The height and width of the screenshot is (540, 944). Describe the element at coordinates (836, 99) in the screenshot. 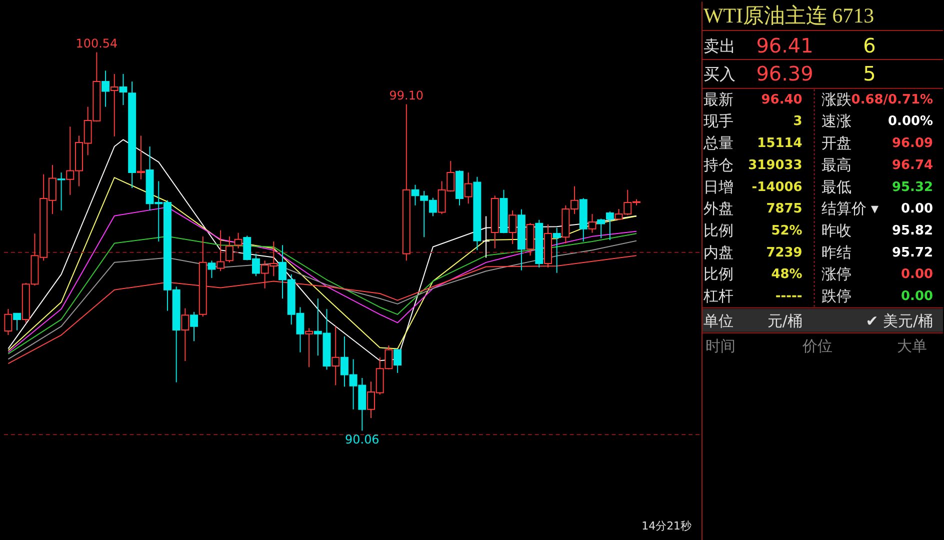

I see `text: 涨跌` at that location.